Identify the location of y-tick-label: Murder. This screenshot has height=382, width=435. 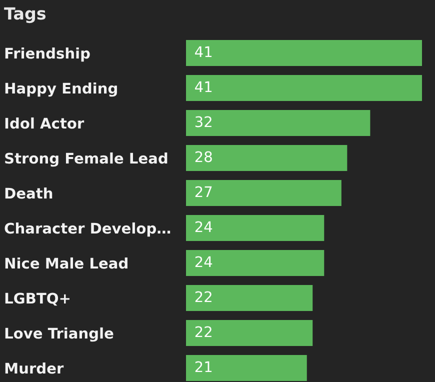
(34, 368).